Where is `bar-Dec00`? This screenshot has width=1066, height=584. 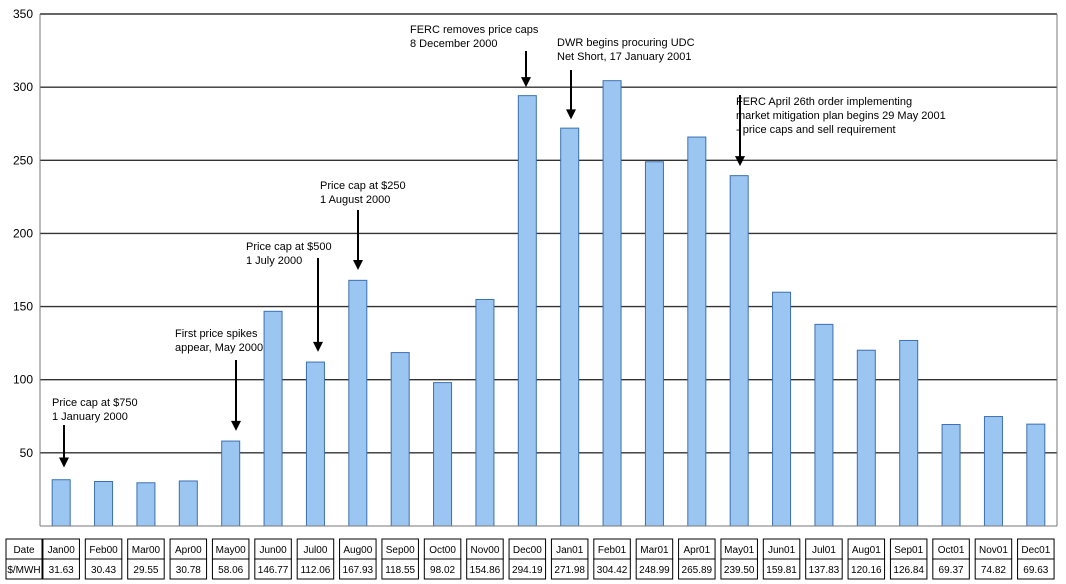
bar-Dec00 is located at coordinates (527, 311).